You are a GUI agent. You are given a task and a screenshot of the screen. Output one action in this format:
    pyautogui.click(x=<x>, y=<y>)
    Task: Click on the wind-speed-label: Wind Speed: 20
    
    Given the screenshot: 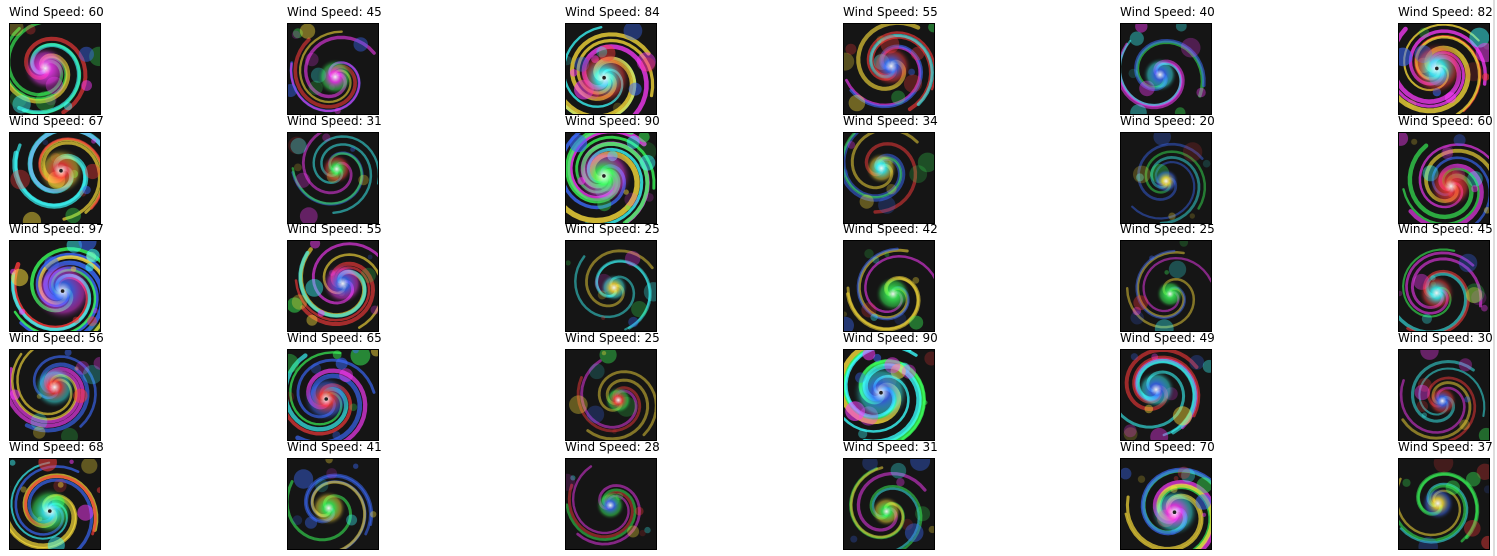 What is the action you would take?
    pyautogui.click(x=1167, y=121)
    